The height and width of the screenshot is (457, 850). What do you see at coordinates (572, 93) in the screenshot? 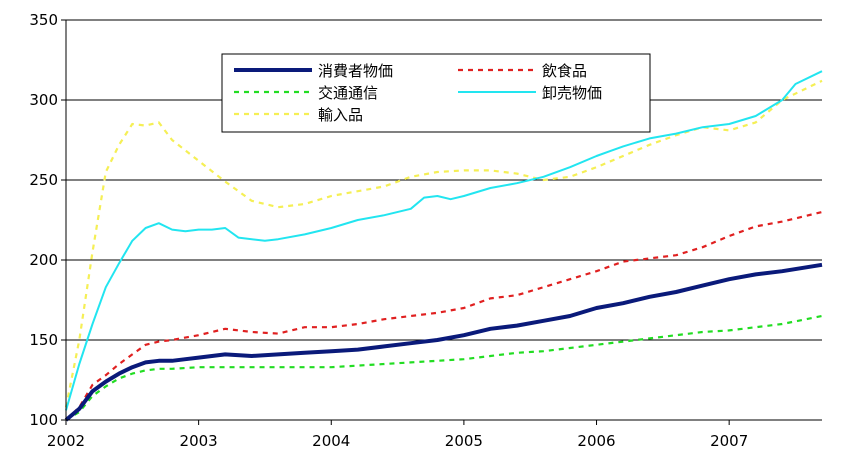
I see `legend-label-4: 卸売物価` at bounding box center [572, 93].